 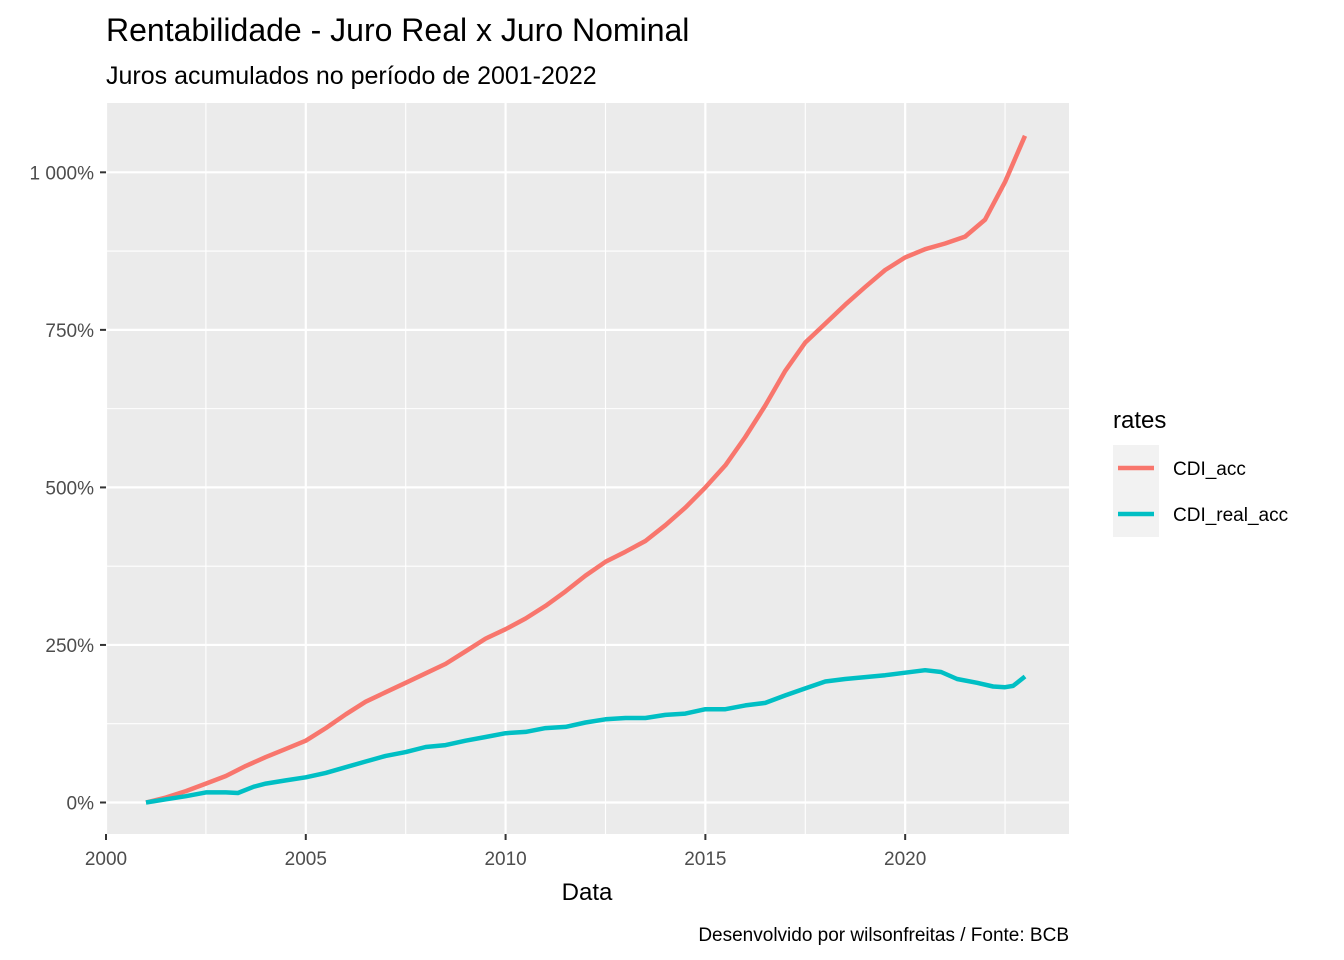 I want to click on x-tick-label: 2000, so click(x=106, y=859).